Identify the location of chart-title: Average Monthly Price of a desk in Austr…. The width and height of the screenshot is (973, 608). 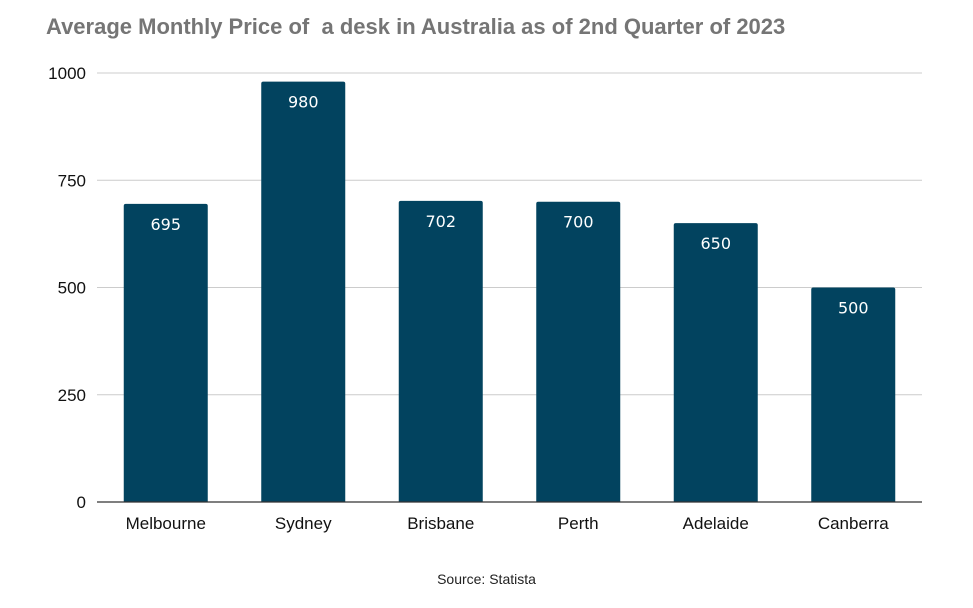
(416, 26).